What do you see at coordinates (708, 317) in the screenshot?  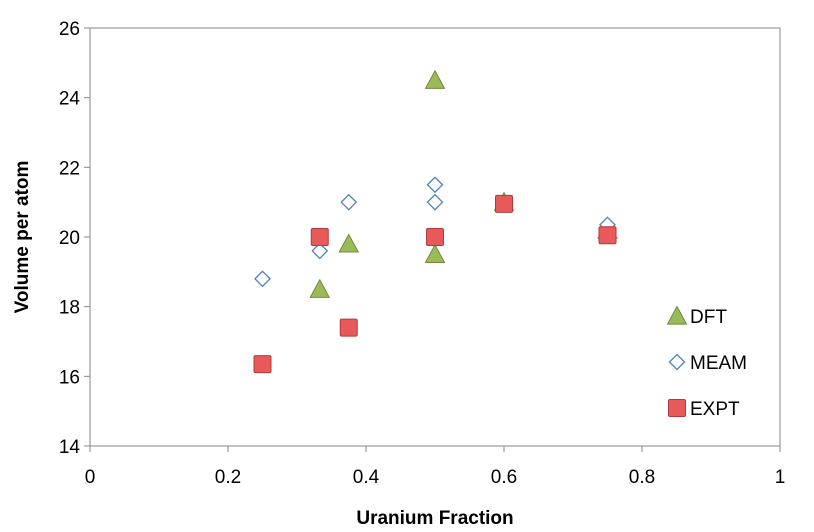 I see `legend-label: DFT` at bounding box center [708, 317].